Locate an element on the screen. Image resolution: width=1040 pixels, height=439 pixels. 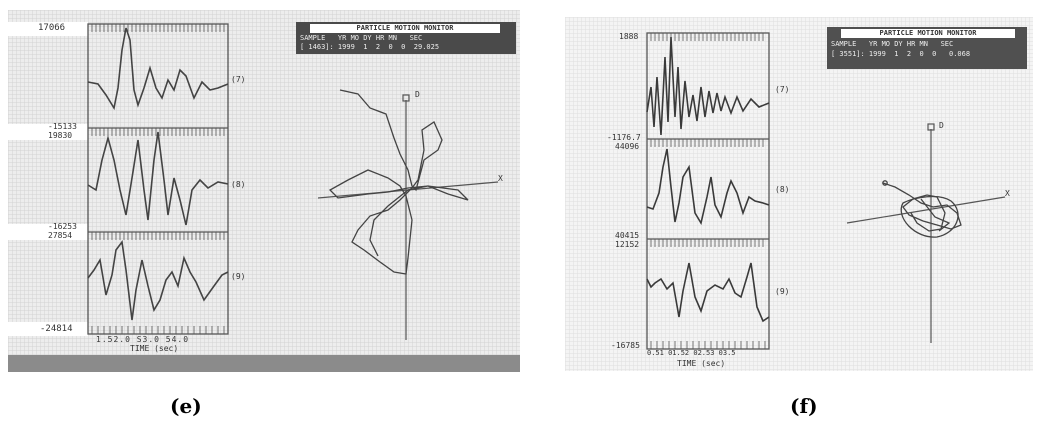
channel-label-f-9: (9) is located at coordinates (782, 291).